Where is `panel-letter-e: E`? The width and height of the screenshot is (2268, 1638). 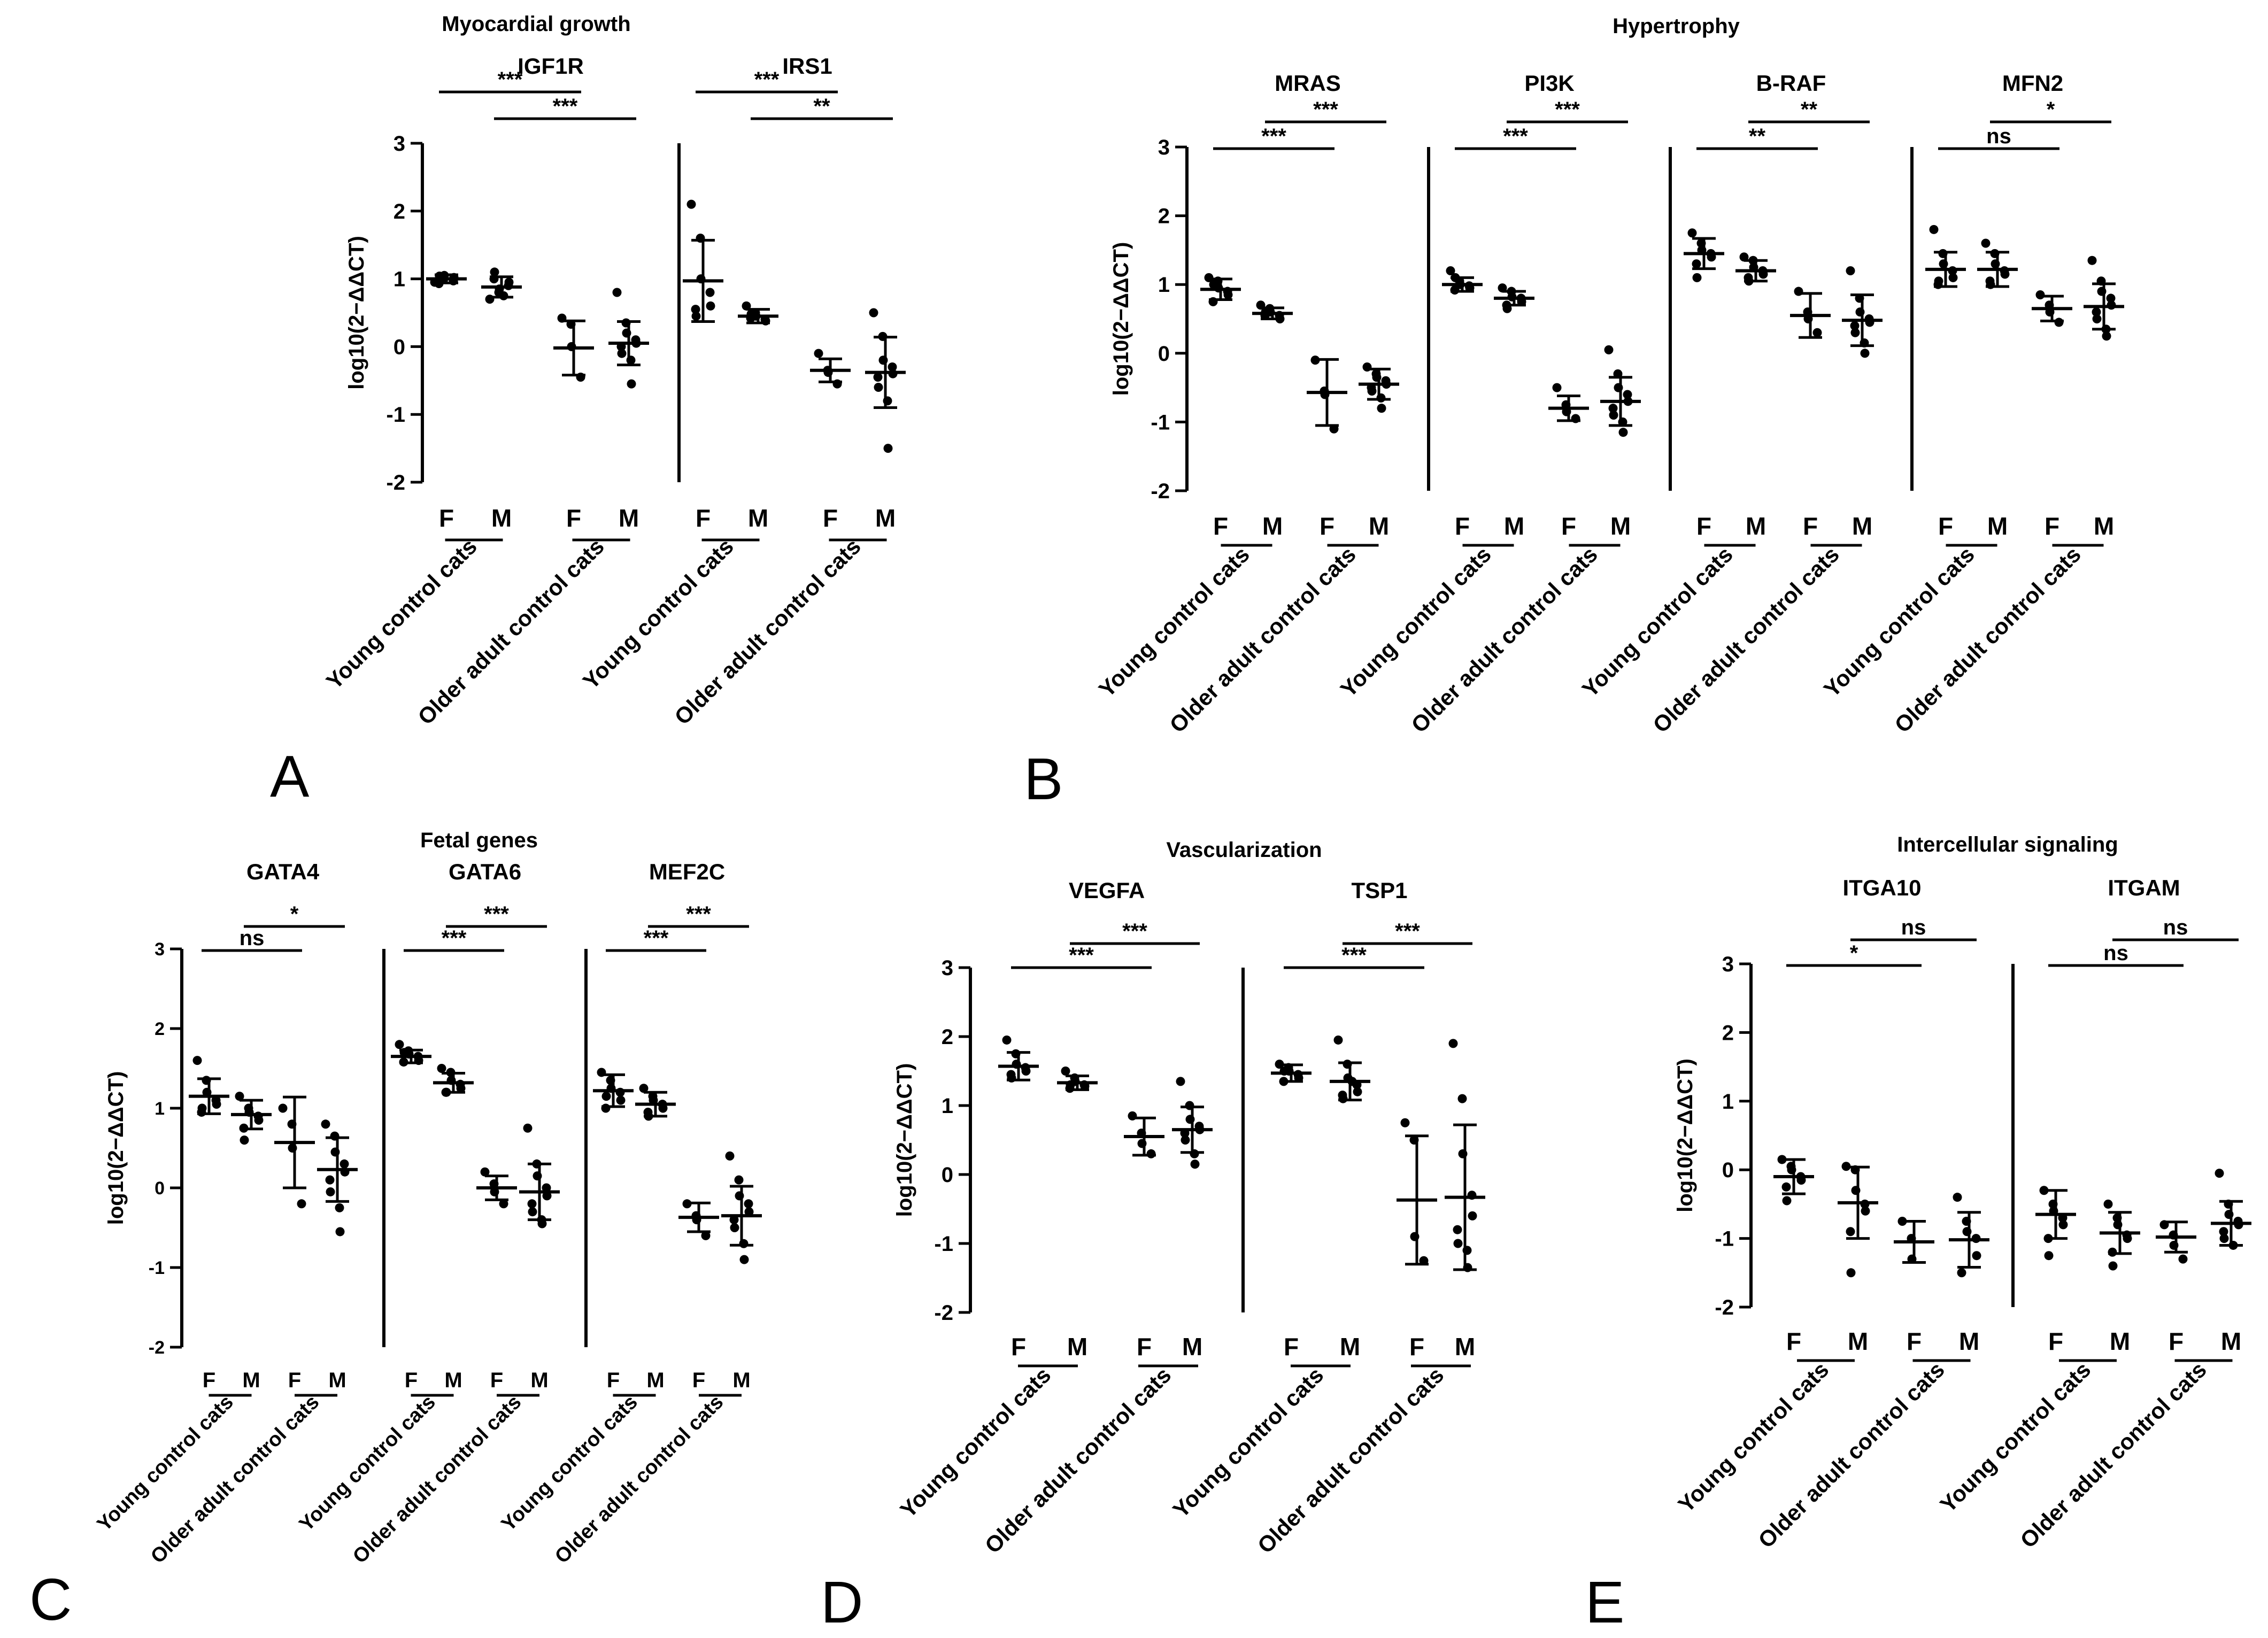 panel-letter-e: E is located at coordinates (1605, 1602).